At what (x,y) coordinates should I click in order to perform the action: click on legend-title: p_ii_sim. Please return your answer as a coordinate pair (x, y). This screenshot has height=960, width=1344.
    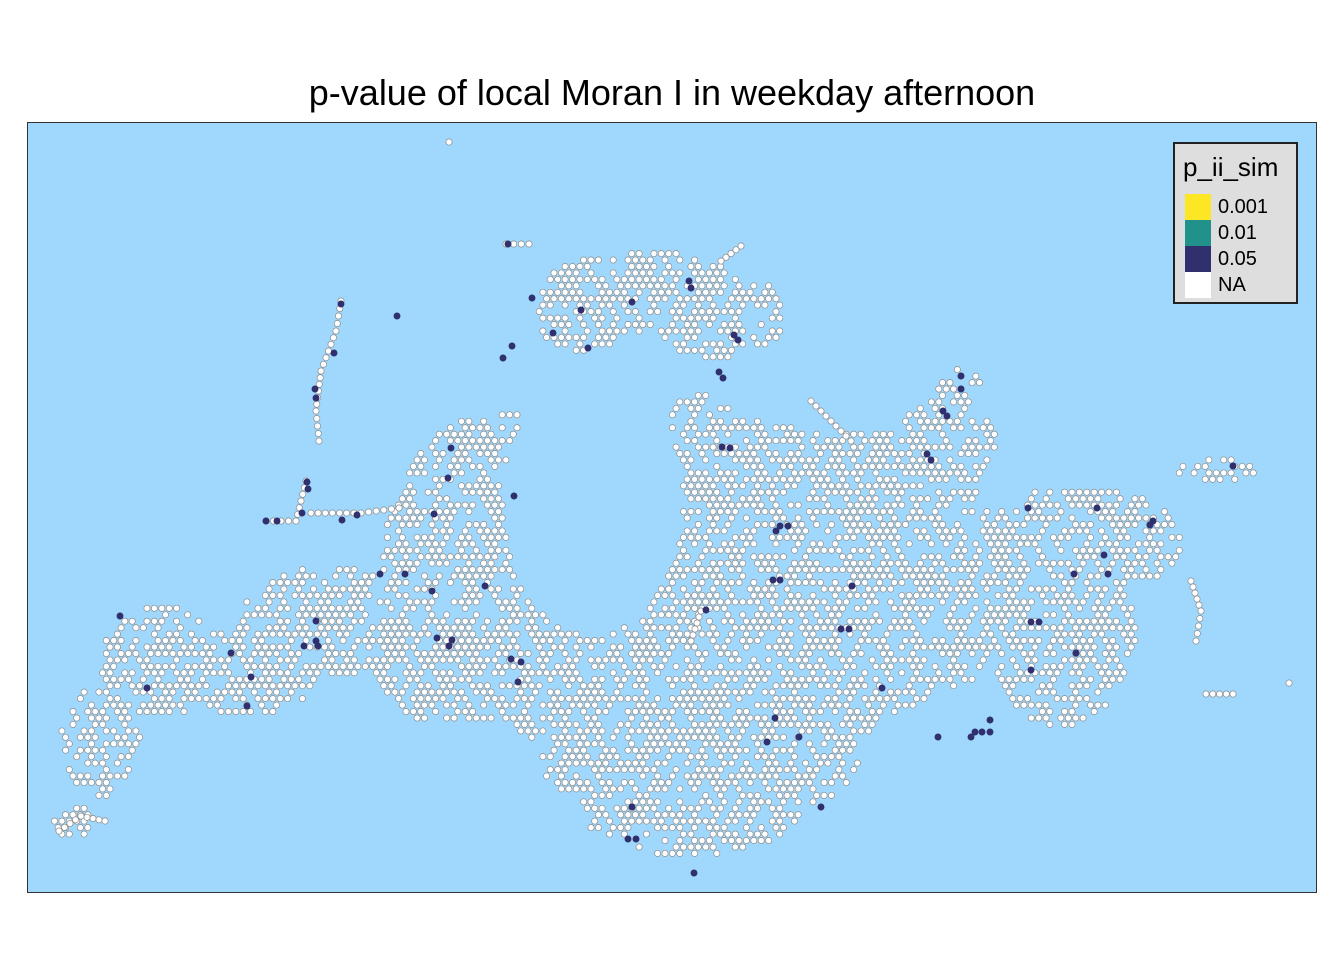
    Looking at the image, I should click on (1231, 167).